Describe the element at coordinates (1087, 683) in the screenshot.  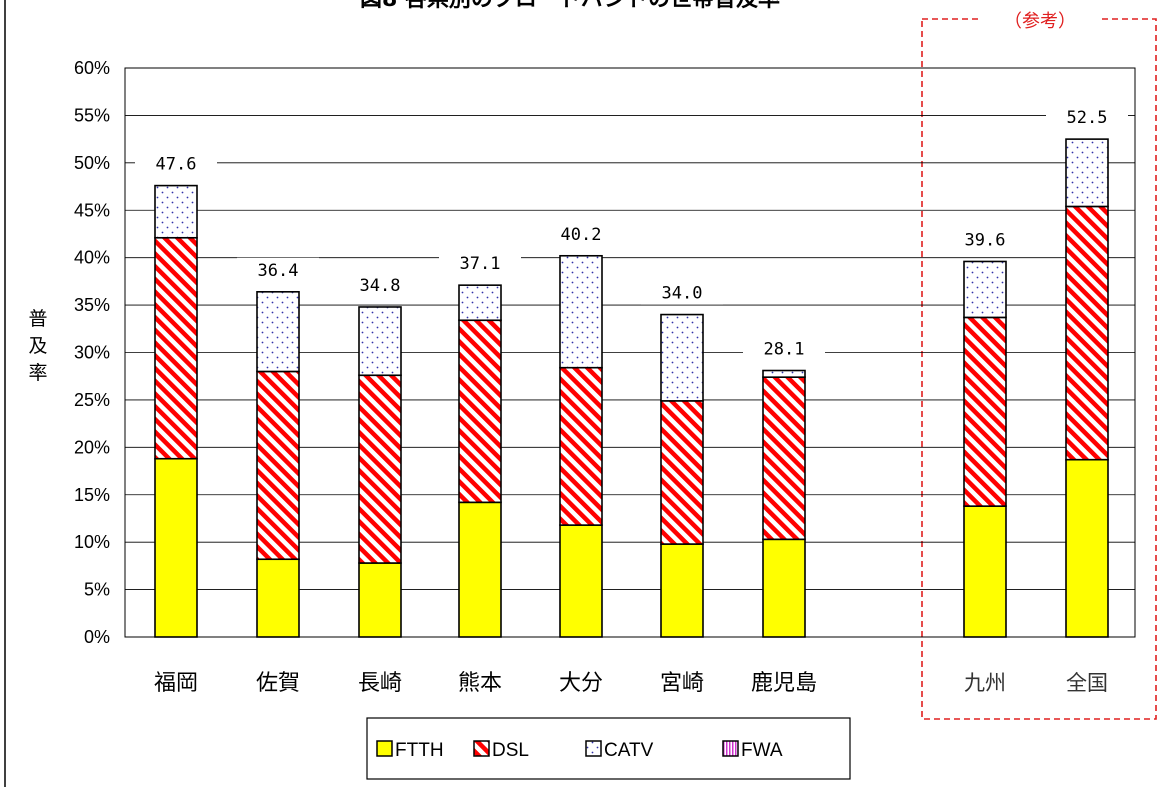
I see `category-label: 全国` at that location.